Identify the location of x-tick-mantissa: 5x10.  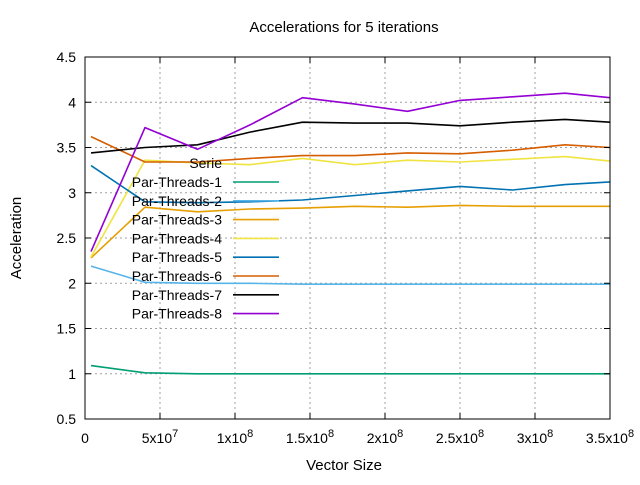
(157, 438).